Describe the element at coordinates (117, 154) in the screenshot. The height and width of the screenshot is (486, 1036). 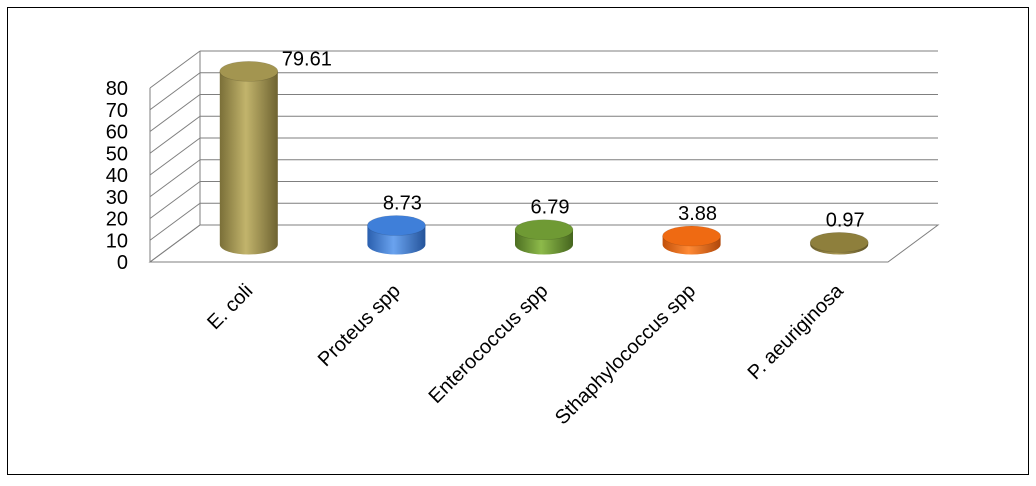
I see `y-tick-label: 50` at that location.